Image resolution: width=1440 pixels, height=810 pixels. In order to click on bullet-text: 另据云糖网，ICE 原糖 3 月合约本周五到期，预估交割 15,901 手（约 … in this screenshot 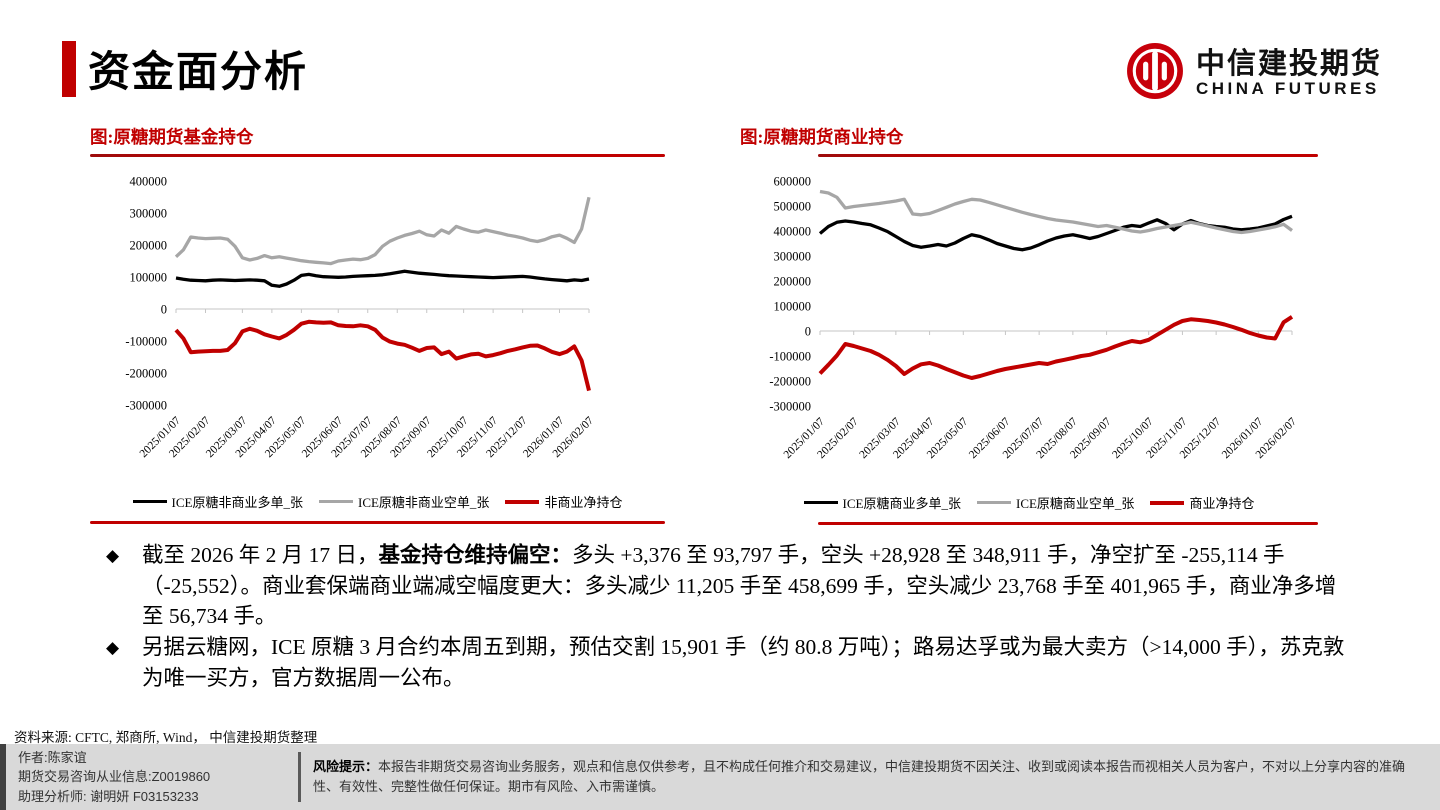, I will do `click(743, 662)`.